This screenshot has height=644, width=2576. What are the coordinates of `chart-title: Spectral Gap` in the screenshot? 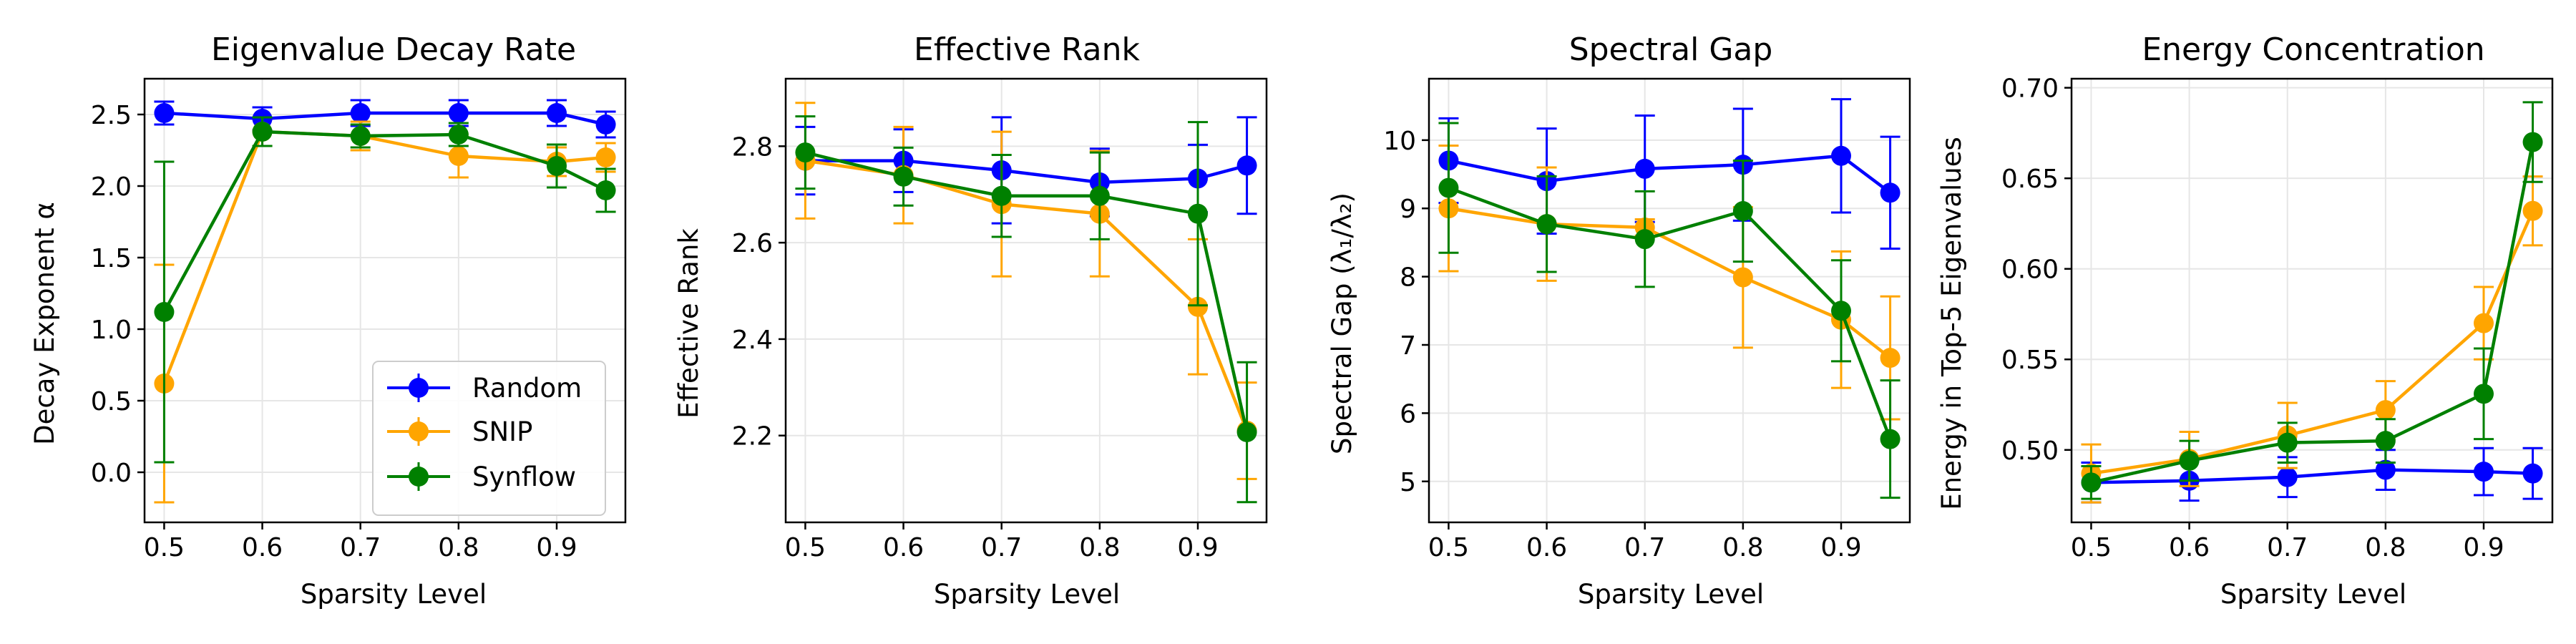 It's located at (1671, 49).